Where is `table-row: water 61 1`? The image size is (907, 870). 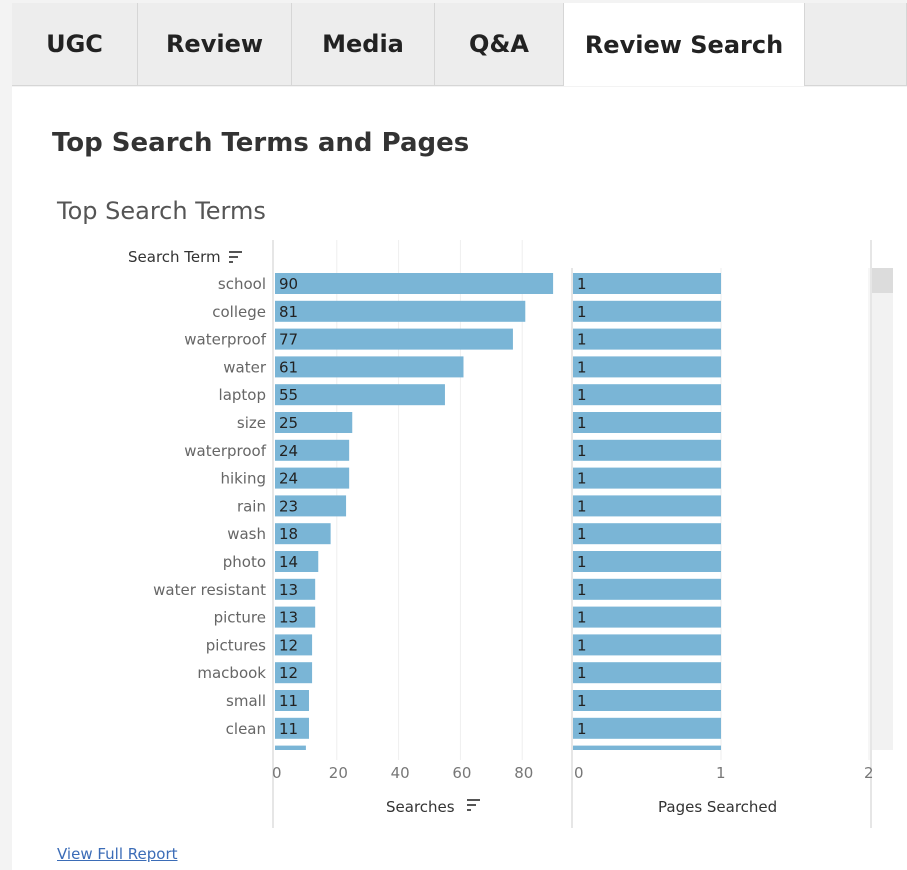
table-row: water 61 1 is located at coordinates (472, 367).